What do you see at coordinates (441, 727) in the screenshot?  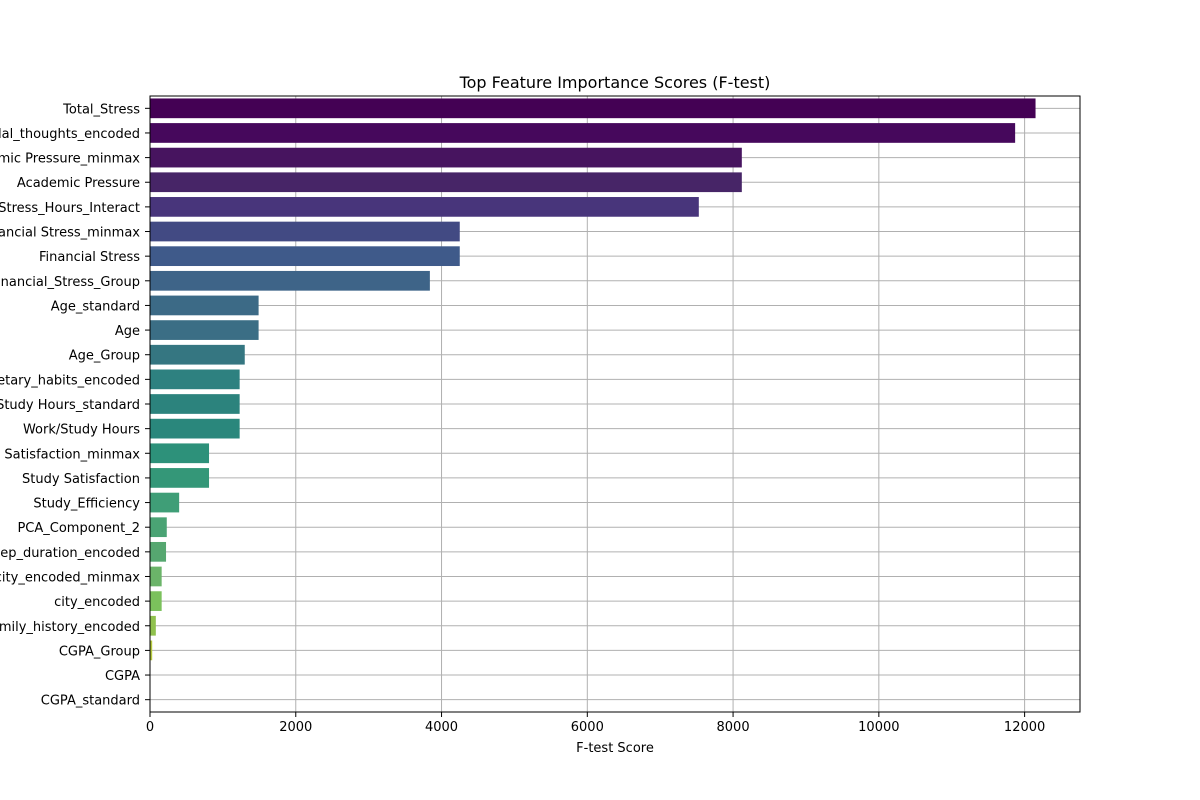 I see `x-tick-label: 4000` at bounding box center [441, 727].